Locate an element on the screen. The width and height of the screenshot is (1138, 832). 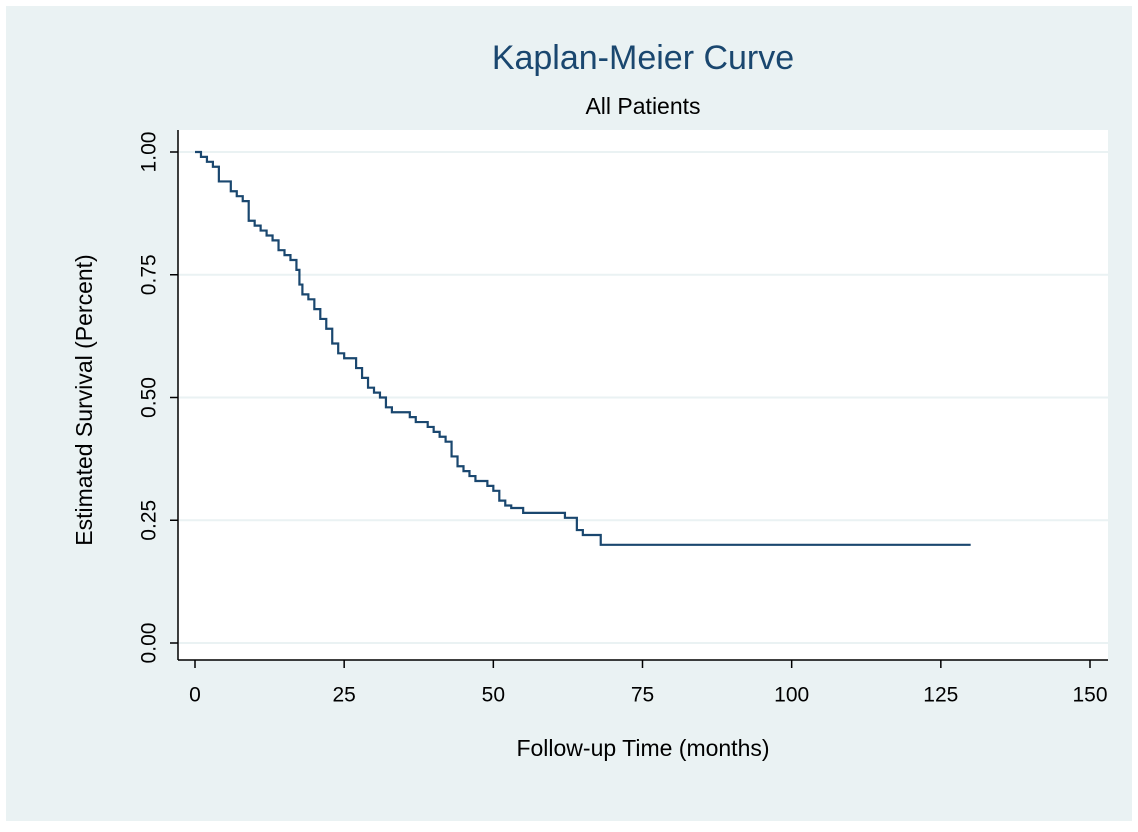
x-axis-label: Follow-up Time (months) is located at coordinates (642, 748).